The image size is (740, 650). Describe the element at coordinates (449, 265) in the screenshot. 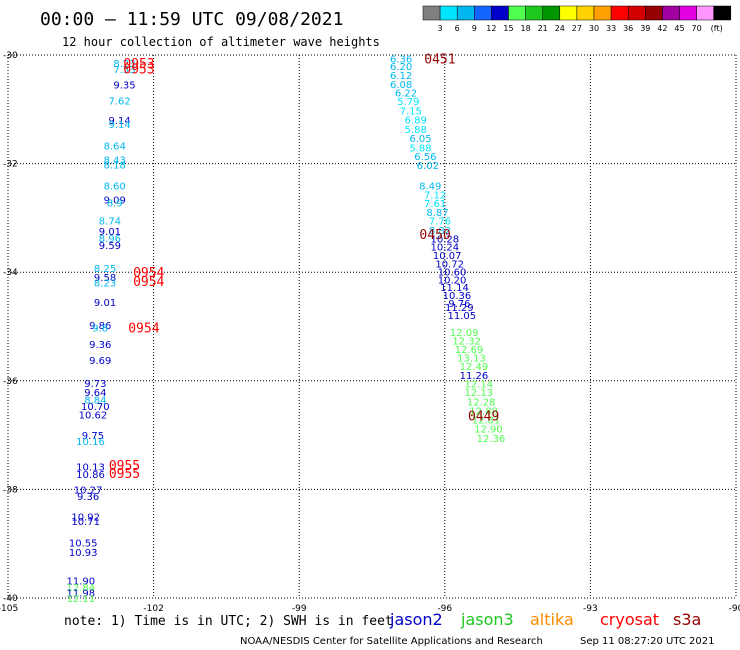

I see `wave-height-label: 10.72` at that location.